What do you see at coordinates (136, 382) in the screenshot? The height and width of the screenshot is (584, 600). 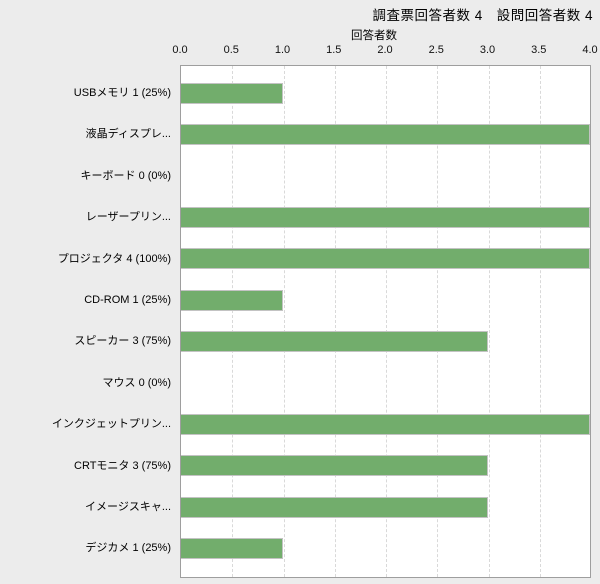 I see `category-label: マウス 0 (0%)` at bounding box center [136, 382].